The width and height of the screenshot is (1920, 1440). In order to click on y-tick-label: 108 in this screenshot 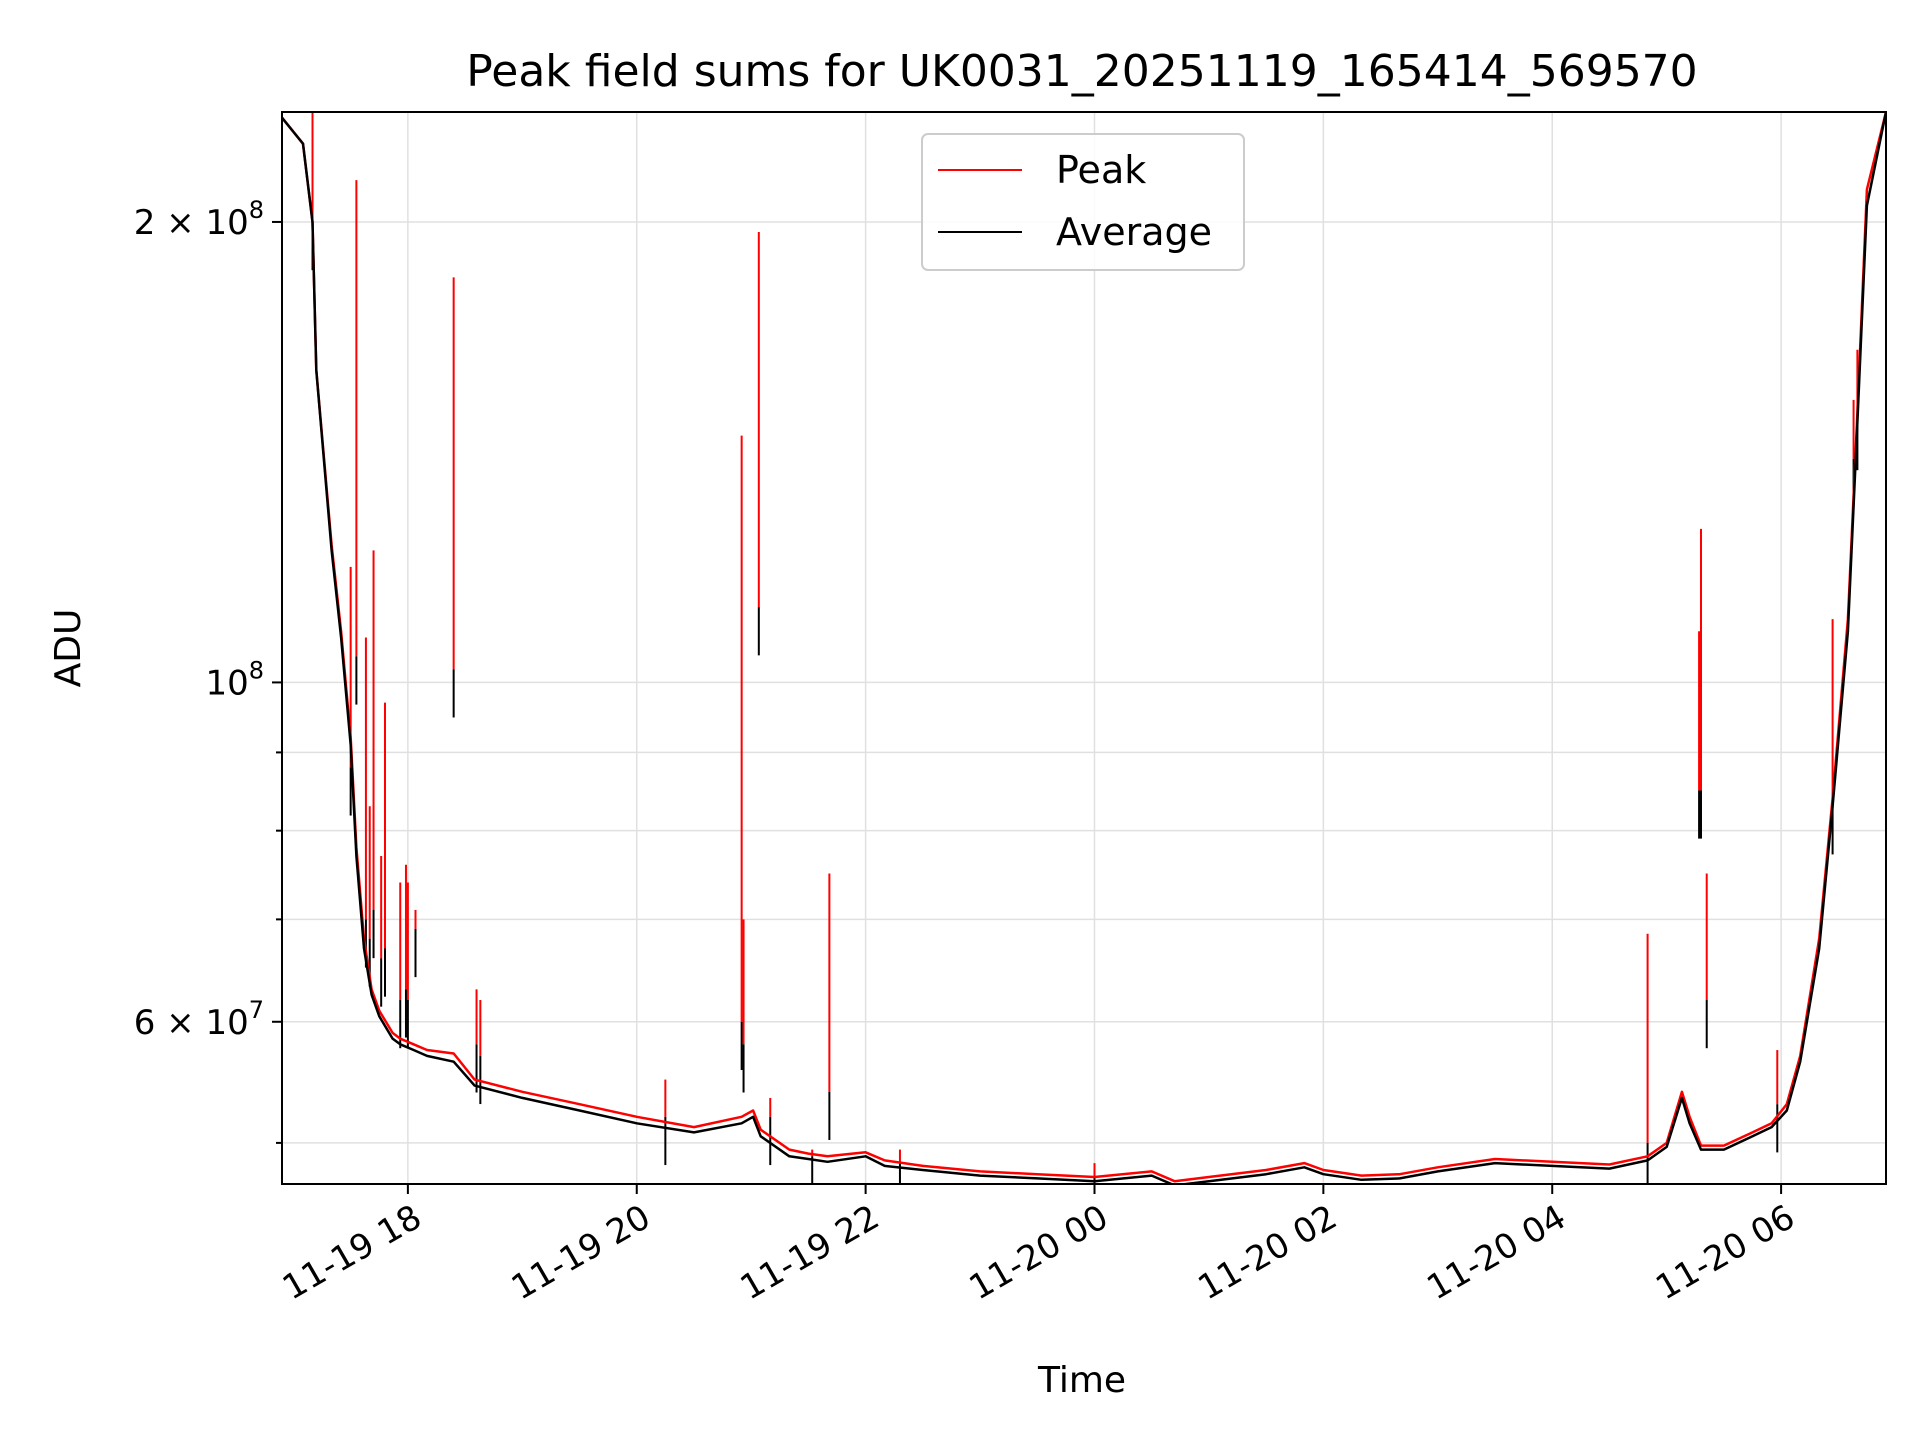, I will do `click(234, 679)`.